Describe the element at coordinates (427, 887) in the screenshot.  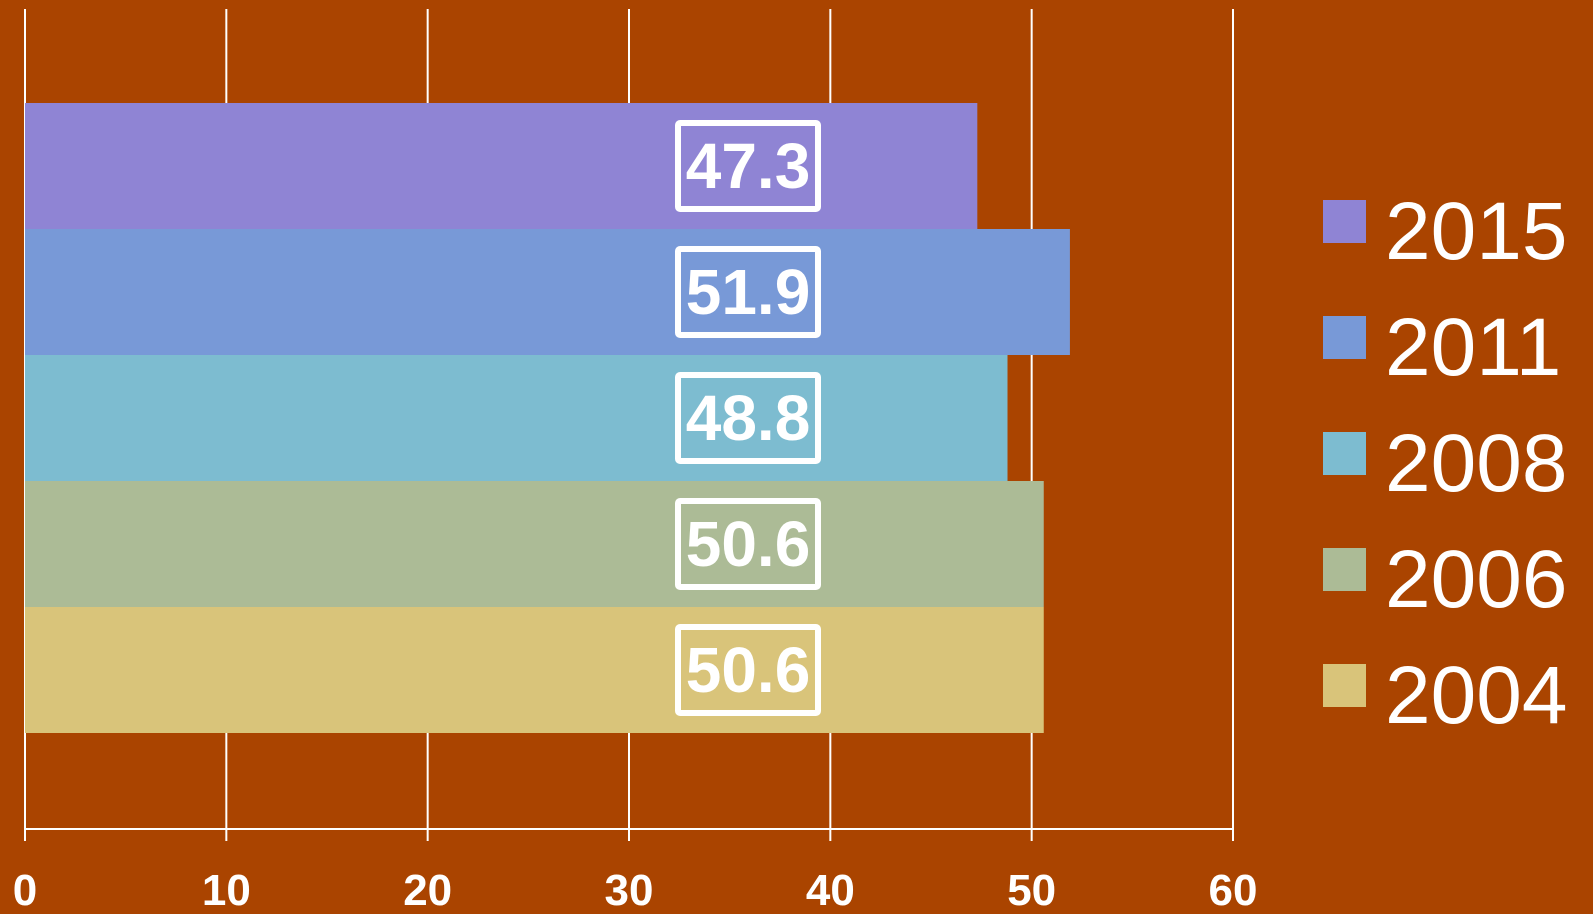
I see `x-tick-label: 20` at that location.